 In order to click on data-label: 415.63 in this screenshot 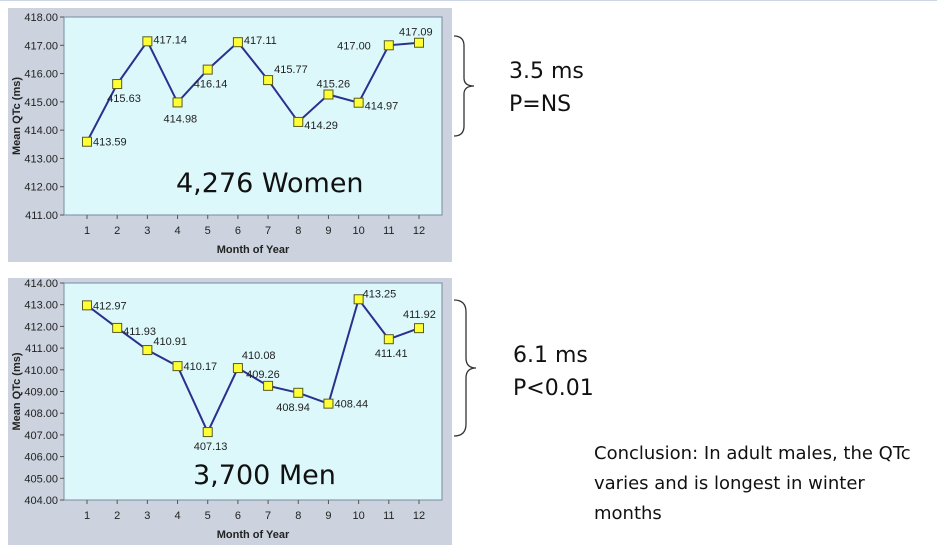, I will do `click(124, 99)`.